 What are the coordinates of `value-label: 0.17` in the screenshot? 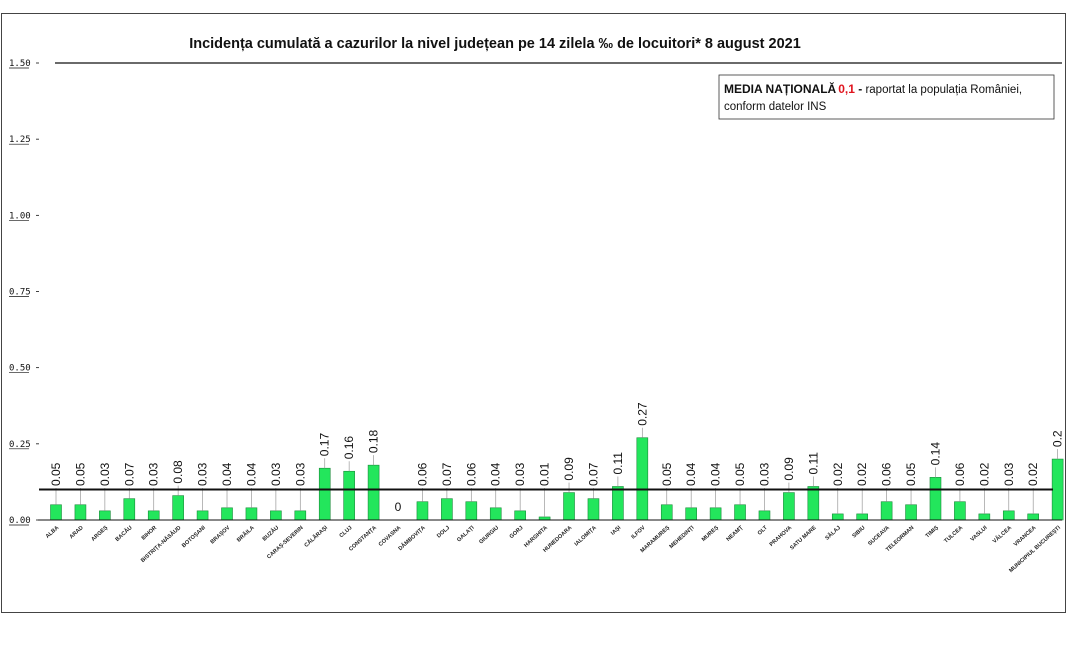 It's located at (325, 445).